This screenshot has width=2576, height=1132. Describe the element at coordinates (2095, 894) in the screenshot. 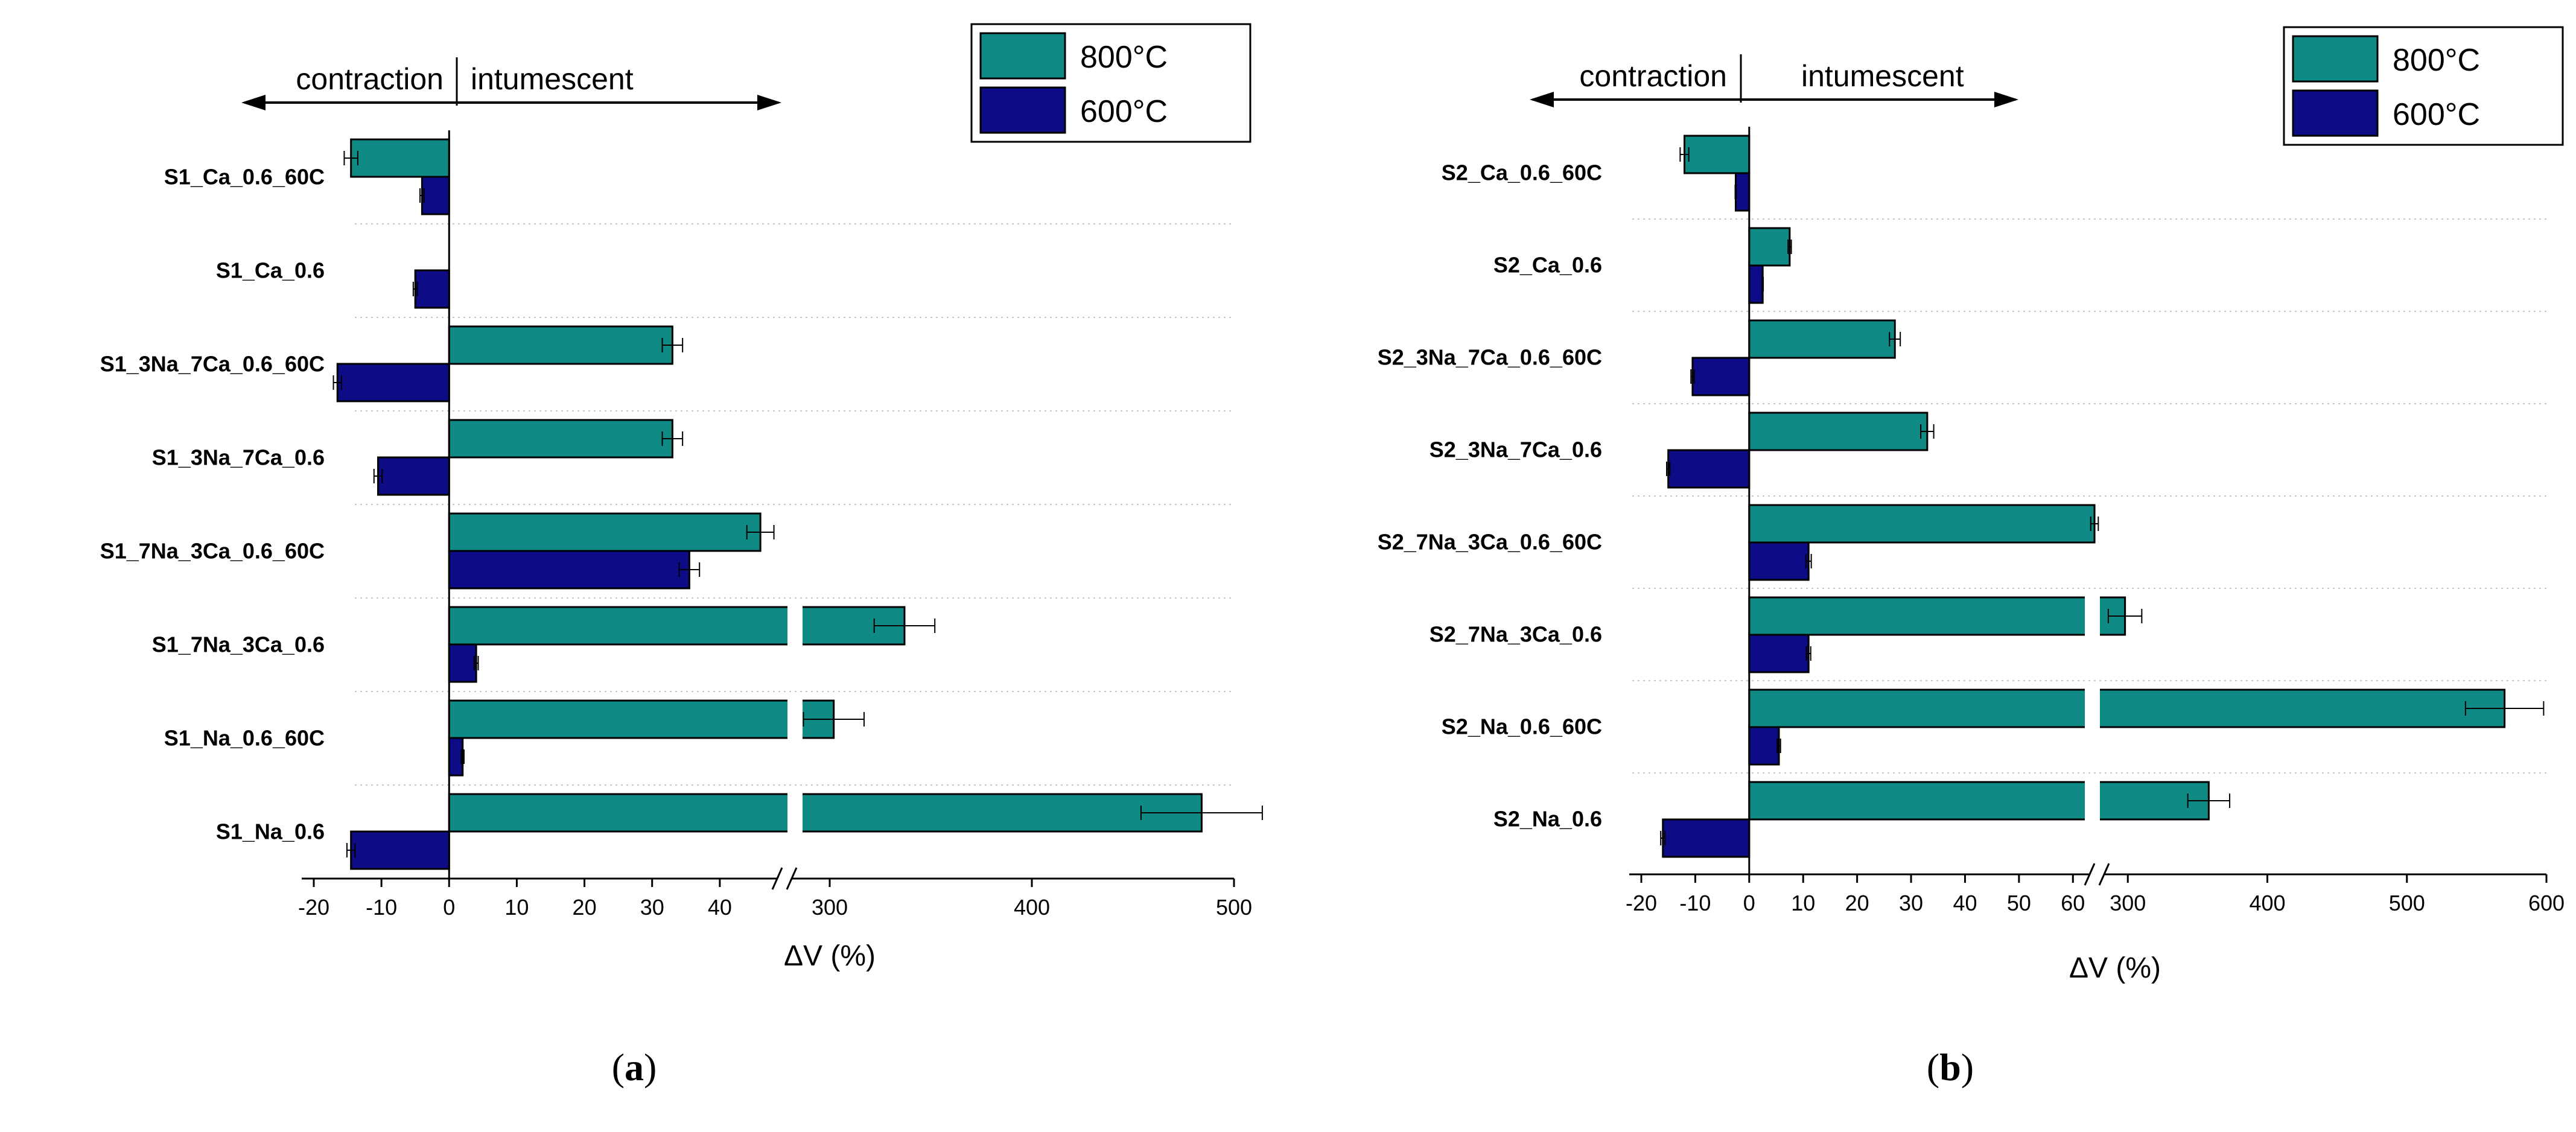

I see `panel-b-ticks: -20 -10 0 10 20 30 40 50 60 300 400 500 600` at that location.